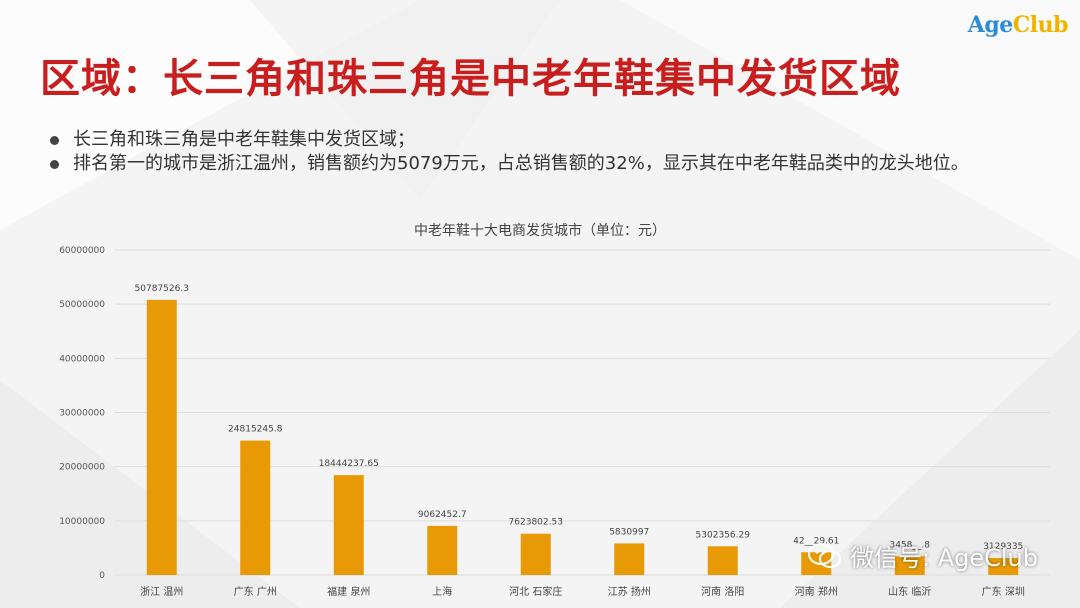  Describe the element at coordinates (990, 25) in the screenshot. I see `logo-part-age: Age` at that location.